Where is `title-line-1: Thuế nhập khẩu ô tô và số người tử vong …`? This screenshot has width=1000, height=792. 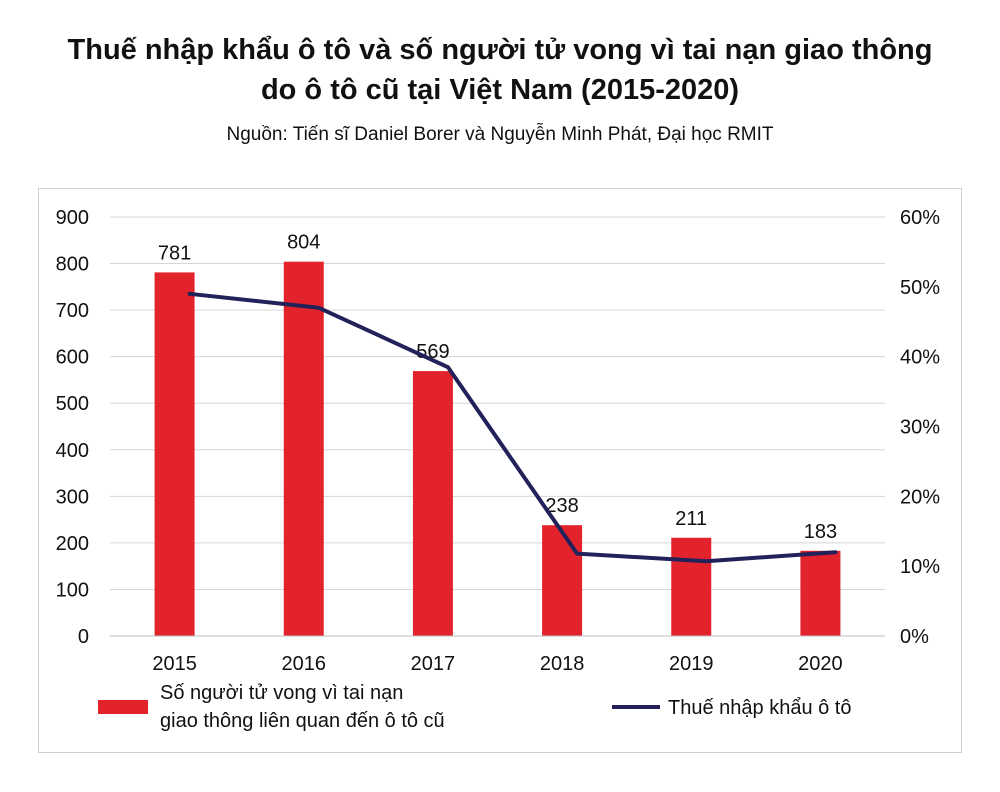
title-line-1: Thuế nhập khẩu ô tô và số người tử vong … is located at coordinates (500, 50).